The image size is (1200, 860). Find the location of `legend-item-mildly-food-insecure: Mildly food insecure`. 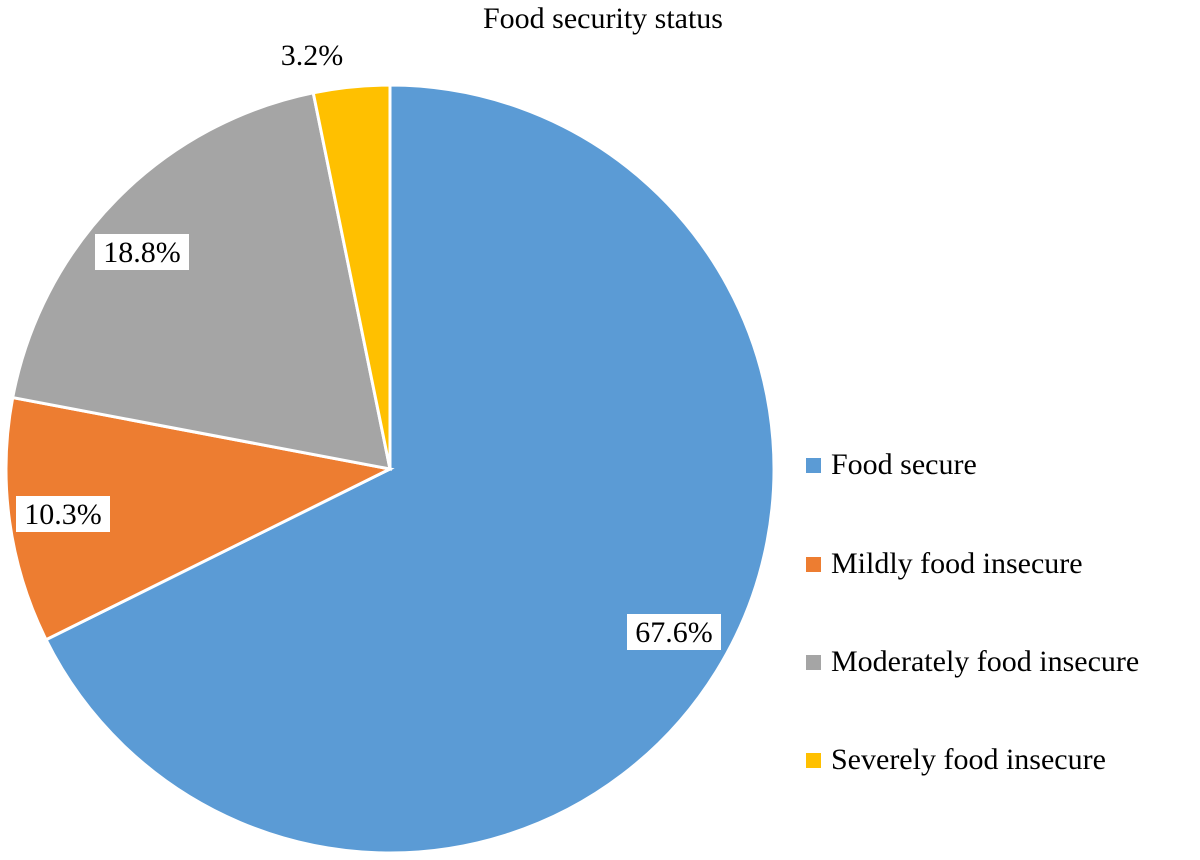

legend-item-mildly-food-insecure: Mildly food insecure is located at coordinates (944, 564).